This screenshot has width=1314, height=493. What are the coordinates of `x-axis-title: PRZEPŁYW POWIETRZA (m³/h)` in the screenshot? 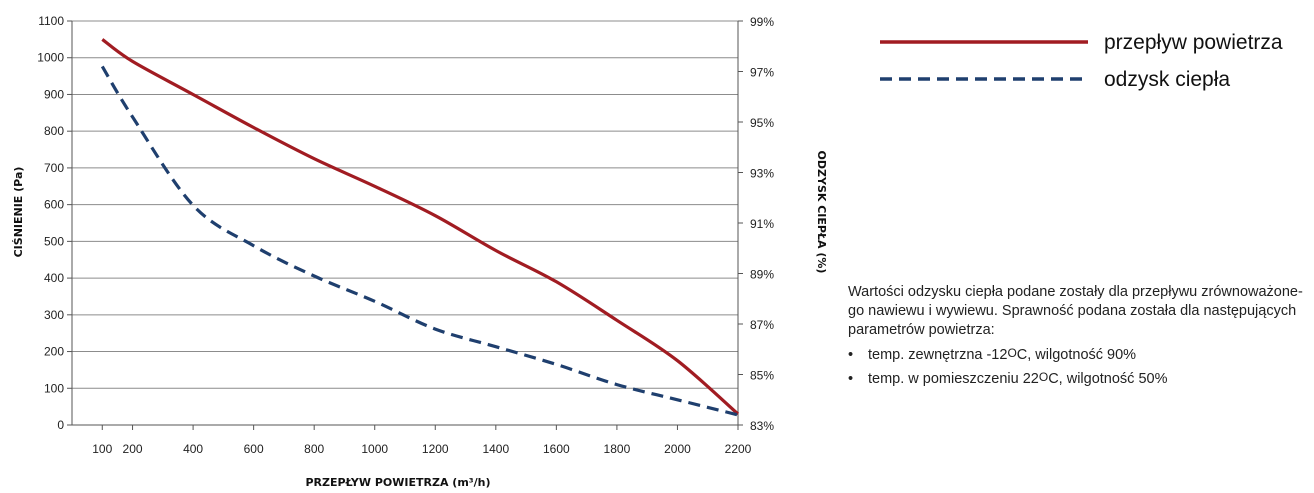 It's located at (398, 482).